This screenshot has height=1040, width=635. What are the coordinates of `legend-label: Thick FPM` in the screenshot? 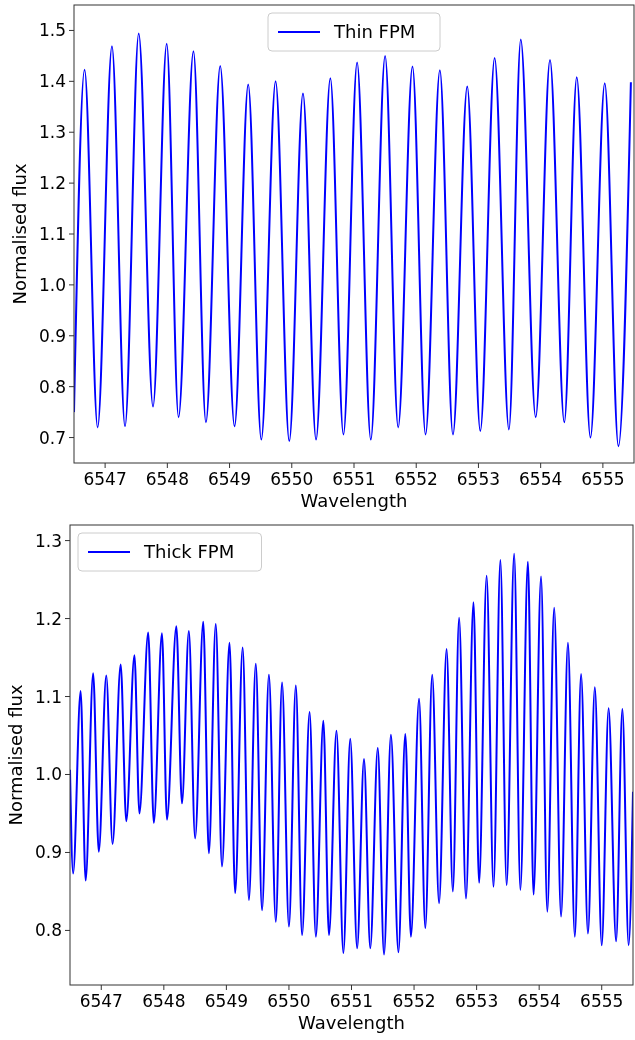 It's located at (189, 551).